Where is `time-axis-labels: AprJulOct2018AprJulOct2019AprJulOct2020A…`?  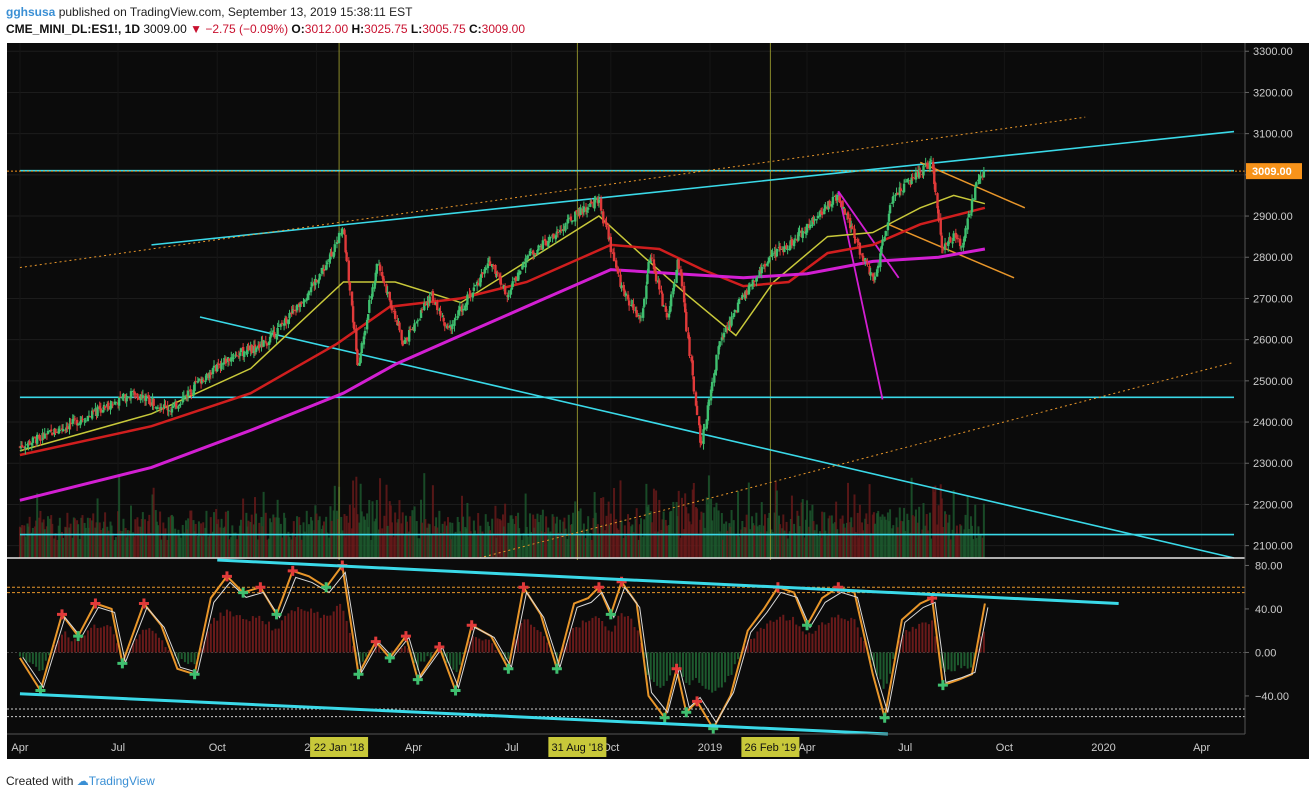
time-axis-labels: AprJulOct2018AprJulOct2019AprJulOct2020A… is located at coordinates (611, 747).